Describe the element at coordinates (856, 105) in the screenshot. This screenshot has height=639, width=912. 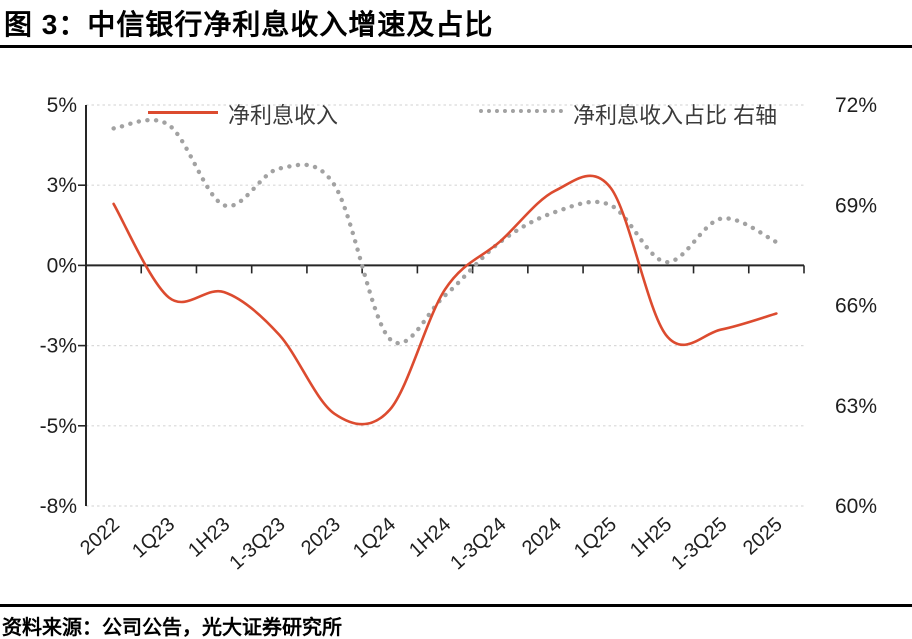
I see `y-axis-right-tick-label: 72%` at that location.